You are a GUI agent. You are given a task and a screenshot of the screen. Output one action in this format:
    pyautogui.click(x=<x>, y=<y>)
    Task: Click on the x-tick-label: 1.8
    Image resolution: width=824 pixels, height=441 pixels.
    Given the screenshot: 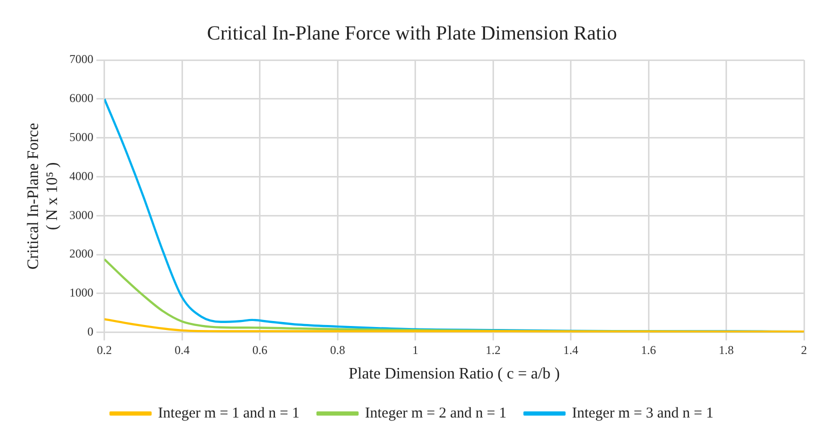 What is the action you would take?
    pyautogui.click(x=726, y=349)
    